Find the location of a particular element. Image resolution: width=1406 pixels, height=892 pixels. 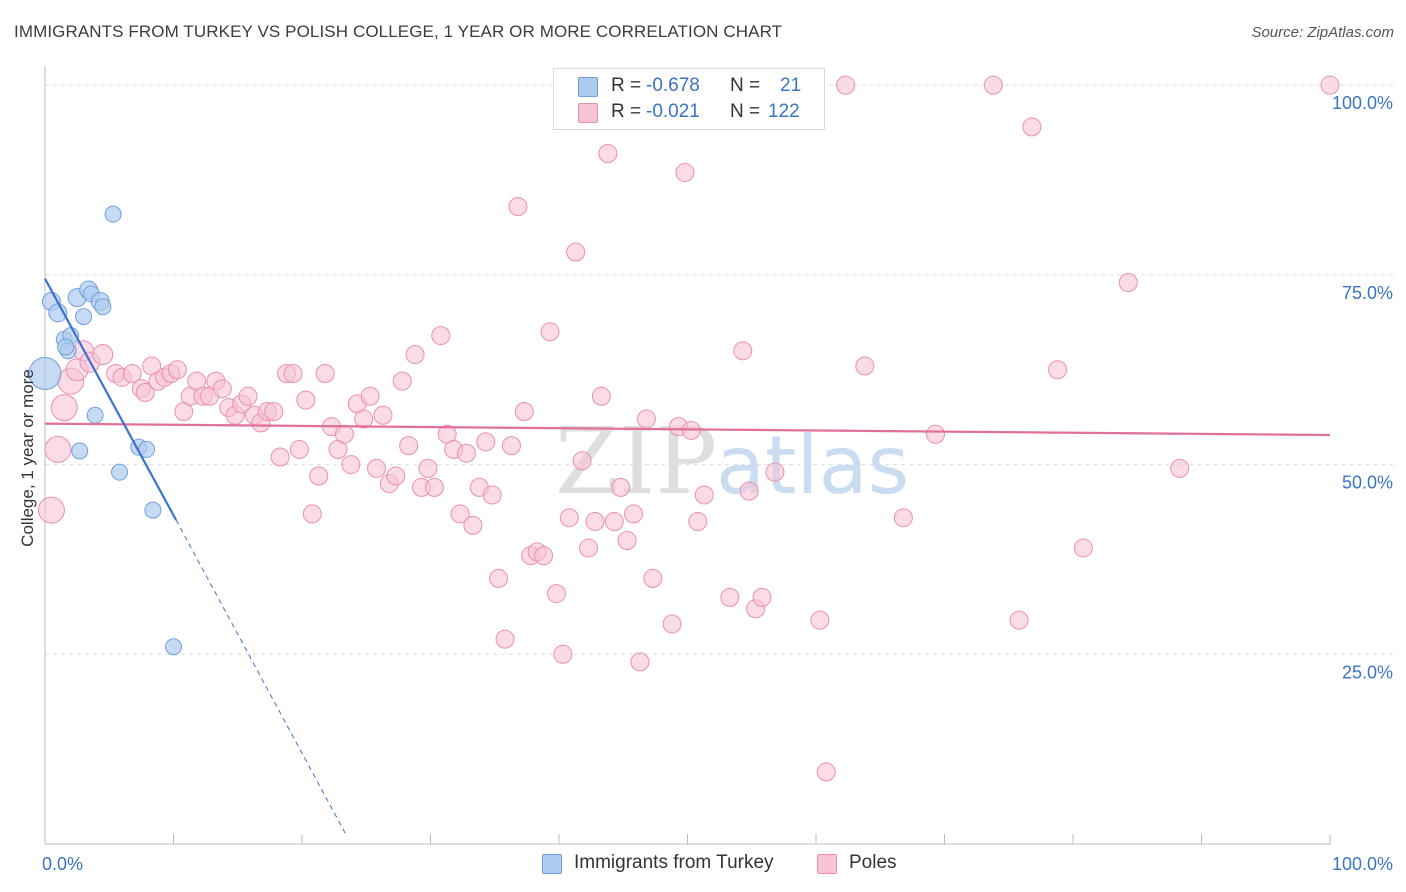

legend-n-value: 122 is located at coordinates (784, 111).